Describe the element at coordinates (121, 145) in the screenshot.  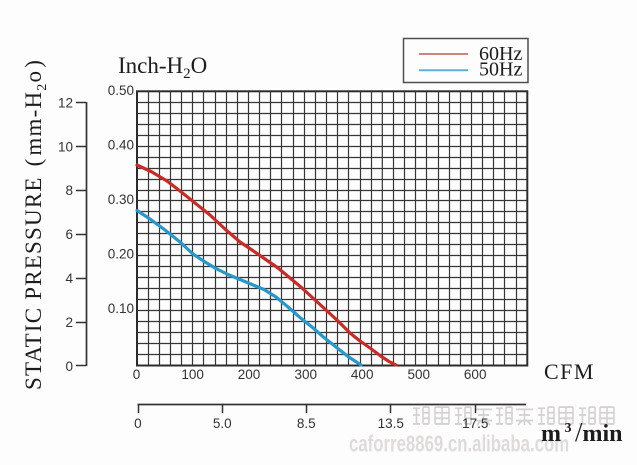
I see `svg-text: 0.40` at that location.